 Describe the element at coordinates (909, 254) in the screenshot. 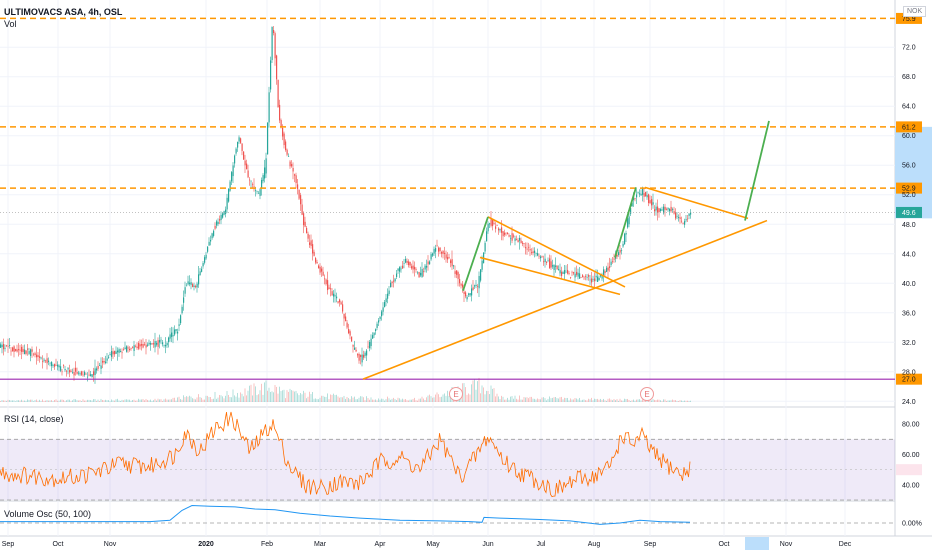

I see `price-tick-label: 44.0` at that location.